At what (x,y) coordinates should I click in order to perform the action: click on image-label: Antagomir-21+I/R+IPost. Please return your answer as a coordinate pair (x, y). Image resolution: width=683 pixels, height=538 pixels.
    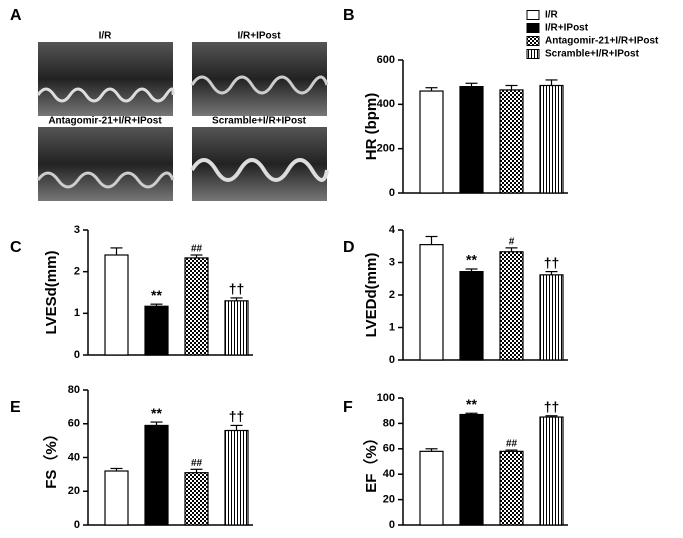
    Looking at the image, I should click on (105, 121).